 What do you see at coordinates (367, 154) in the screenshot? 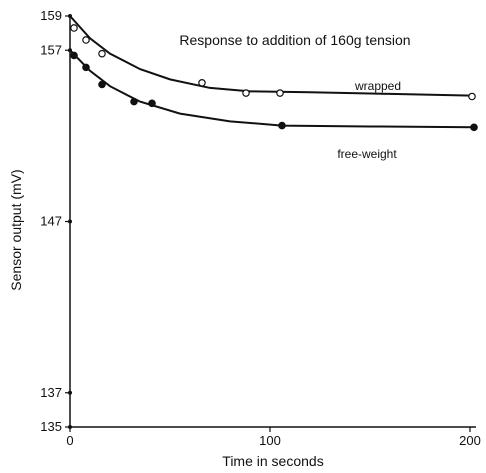
I see `series-label-free-weight: free-weight` at bounding box center [367, 154].